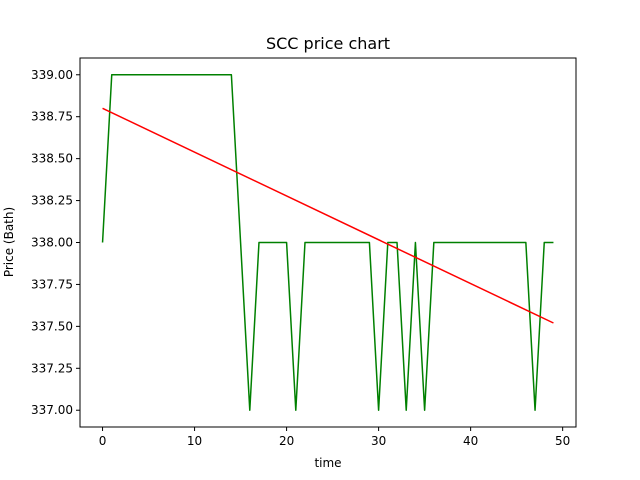 Image resolution: width=640 pixels, height=480 pixels. What do you see at coordinates (52, 159) in the screenshot?
I see `y-tick-label: 338.50` at bounding box center [52, 159].